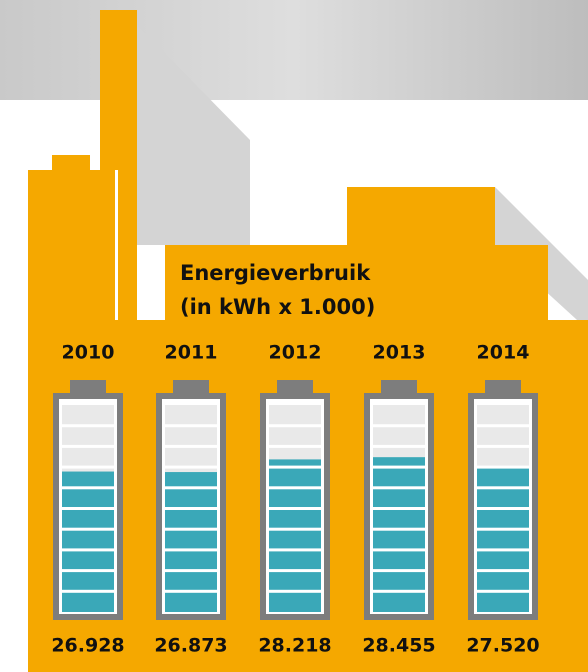  What do you see at coordinates (398, 646) in the screenshot?
I see `value-label: 28.455` at bounding box center [398, 646].